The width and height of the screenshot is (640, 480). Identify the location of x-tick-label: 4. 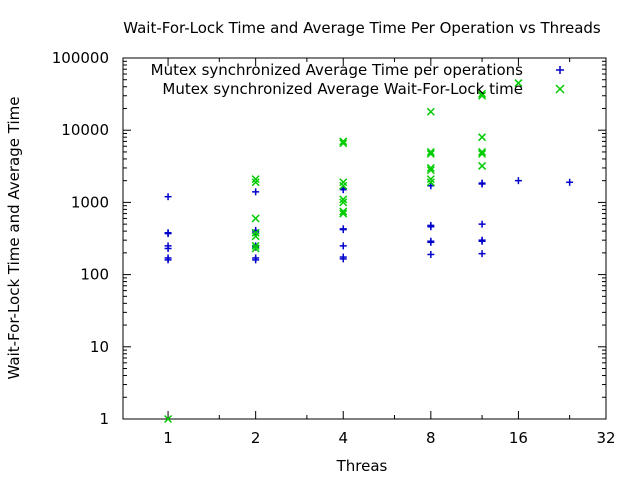
(343, 438).